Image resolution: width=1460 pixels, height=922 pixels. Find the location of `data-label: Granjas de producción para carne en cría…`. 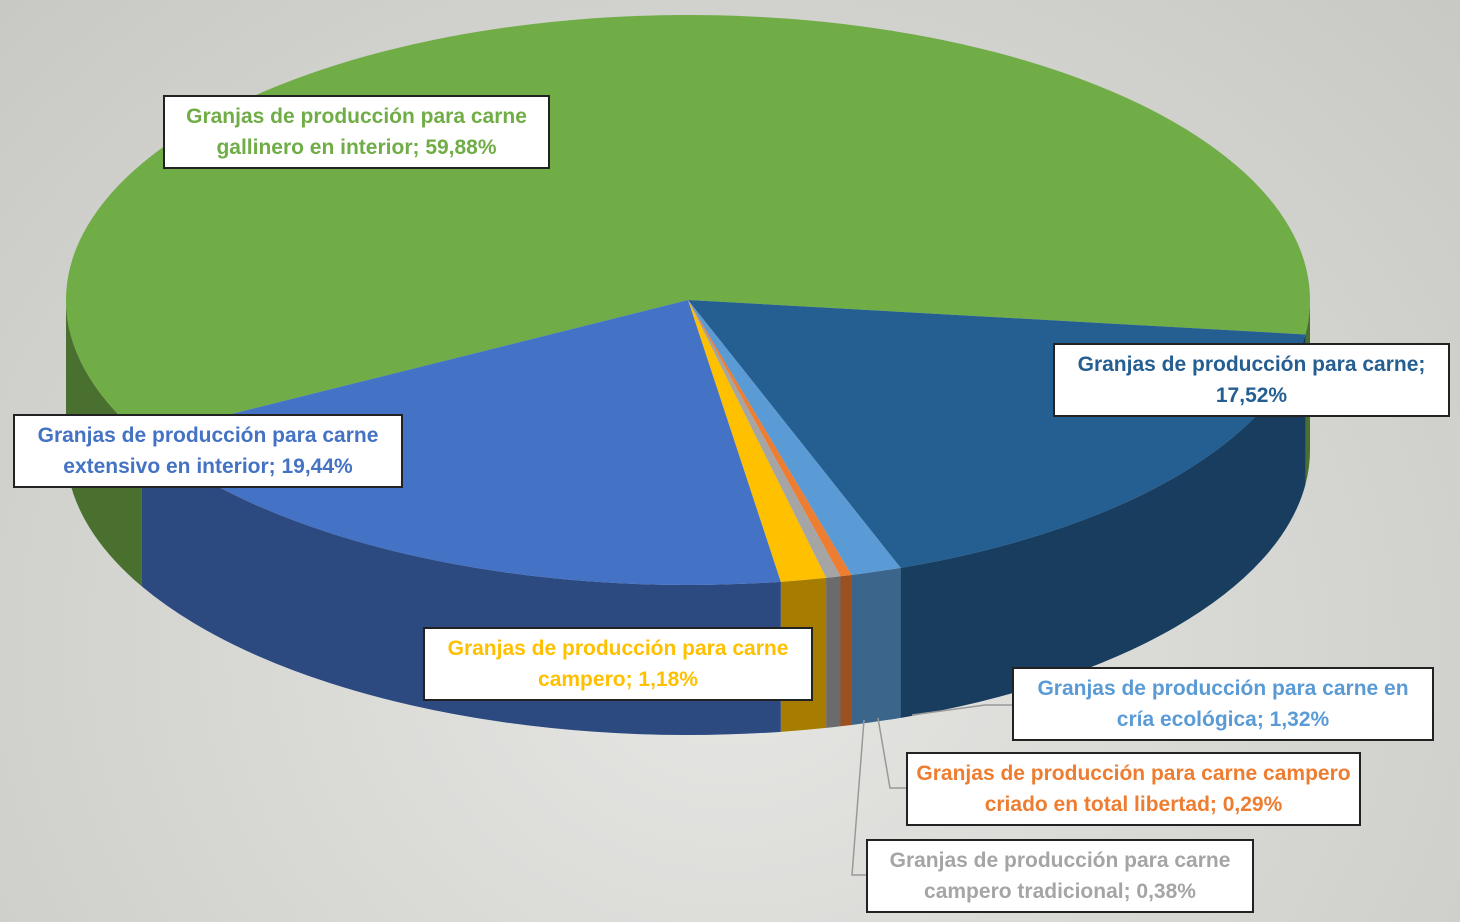

data-label: Granjas de producción para carne en cría… is located at coordinates (1223, 704).